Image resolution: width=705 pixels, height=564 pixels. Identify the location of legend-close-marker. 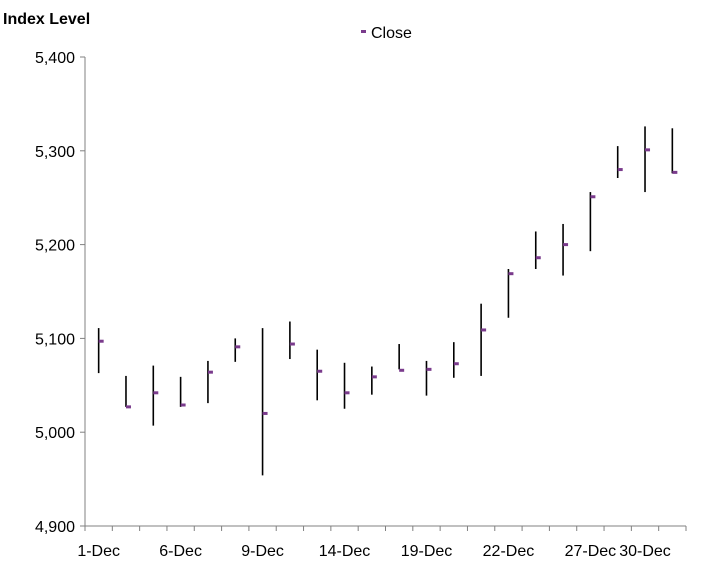
(363, 31).